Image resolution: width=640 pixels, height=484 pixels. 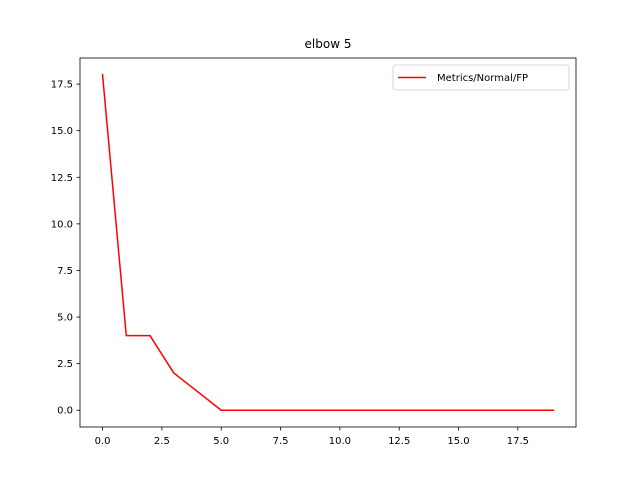 I want to click on y-tick-label: 7.5, so click(x=65, y=271).